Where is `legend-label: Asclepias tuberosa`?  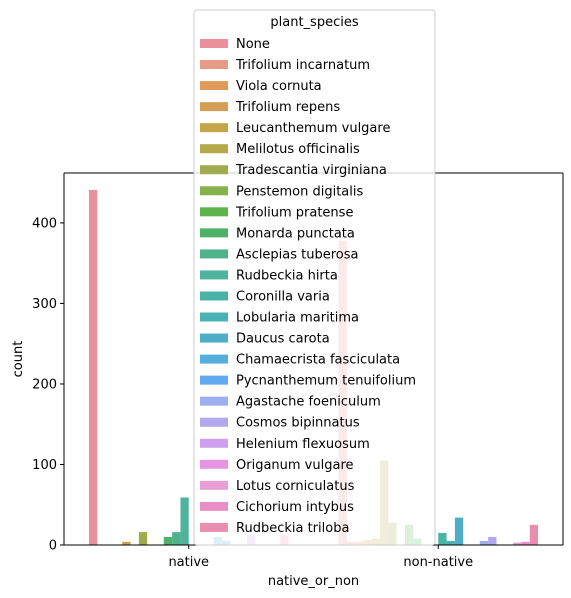
legend-label: Asclepias tuberosa is located at coordinates (297, 254).